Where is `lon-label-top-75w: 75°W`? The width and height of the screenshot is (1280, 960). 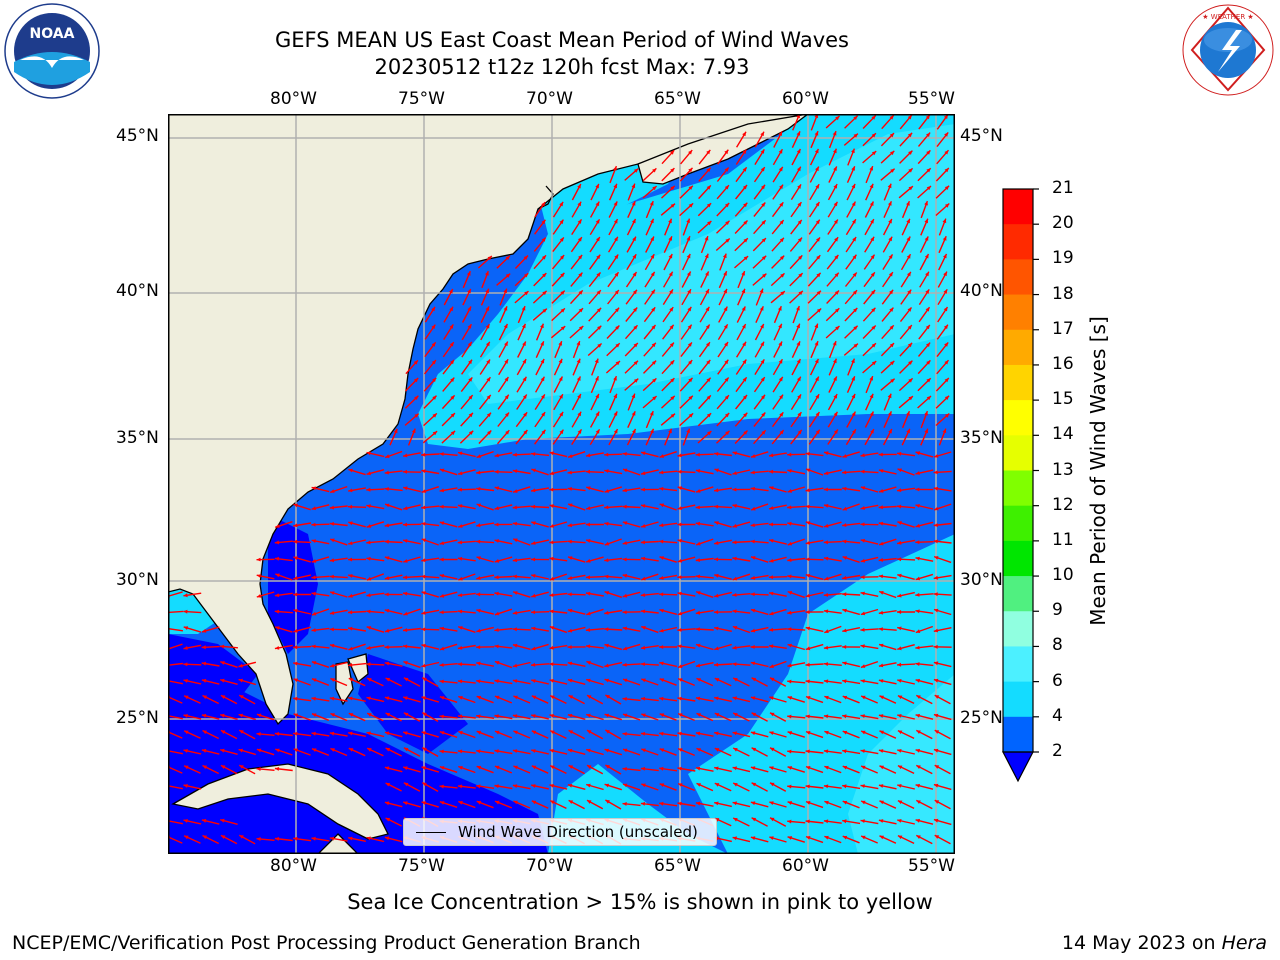 lon-label-top-75w: 75°W is located at coordinates (421, 99).